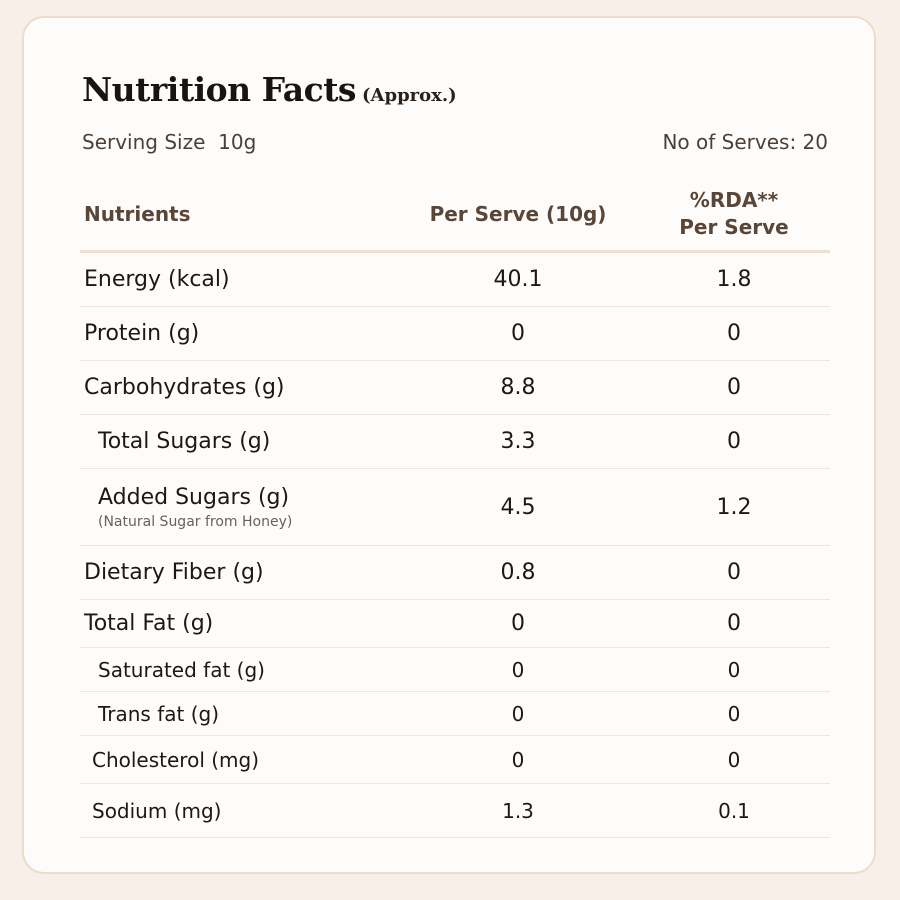 The image size is (900, 900). I want to click on header-per-serve: Per Serve (10g), so click(518, 215).